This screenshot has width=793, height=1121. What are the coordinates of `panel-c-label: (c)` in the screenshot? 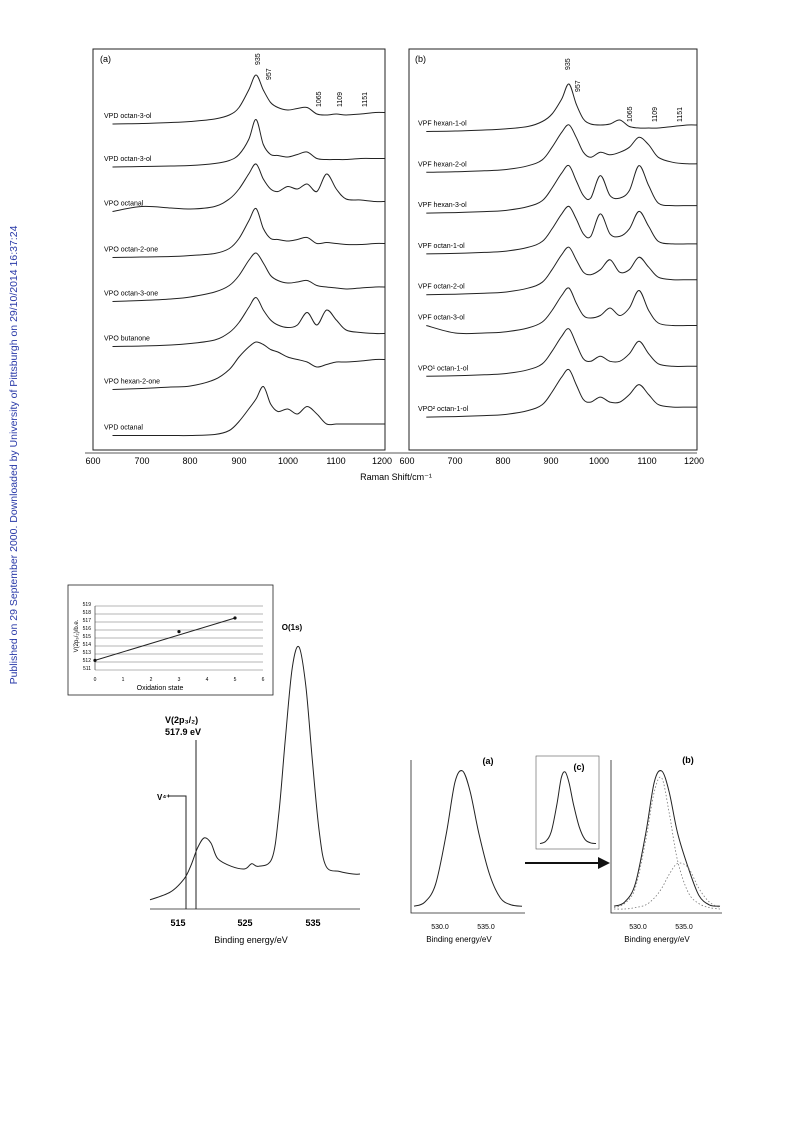 It's located at (579, 767).